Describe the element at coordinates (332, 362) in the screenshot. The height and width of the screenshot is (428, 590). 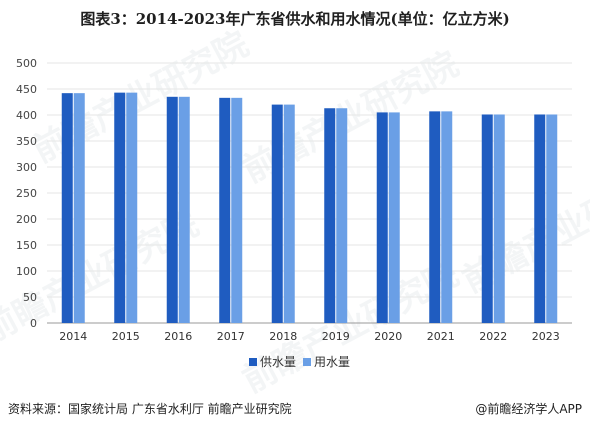
I see `legend-label: 用水量` at that location.